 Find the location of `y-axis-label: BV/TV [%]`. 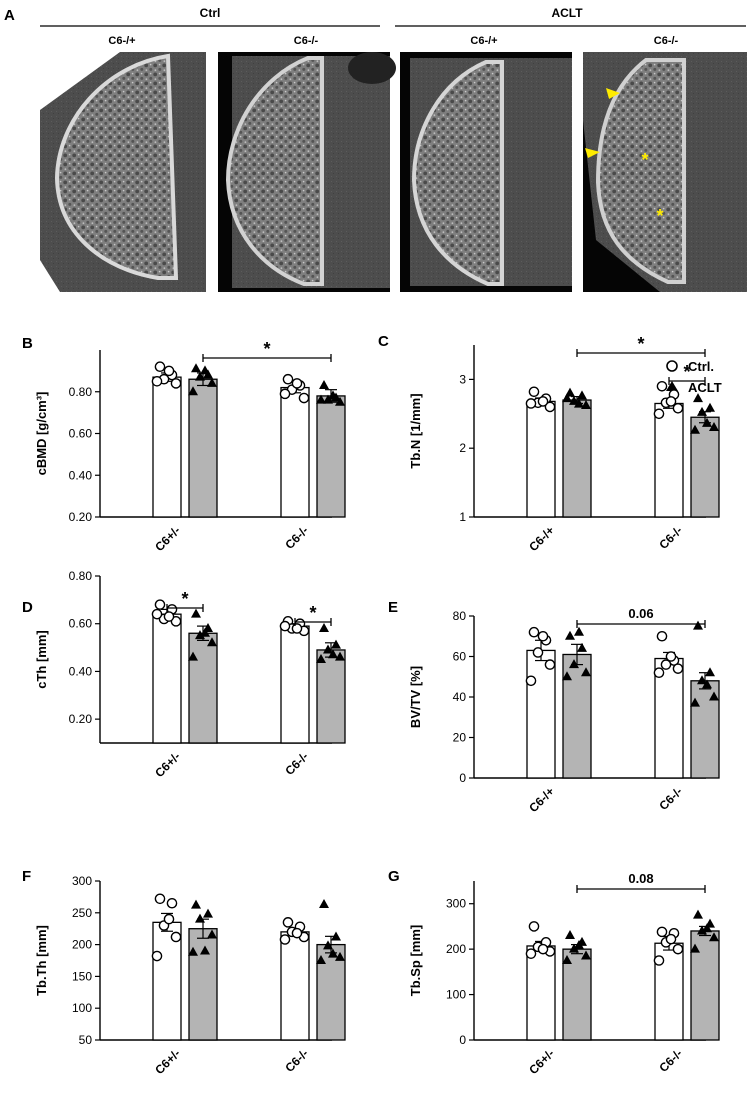

y-axis-label: BV/TV [%] is located at coordinates (415, 697).